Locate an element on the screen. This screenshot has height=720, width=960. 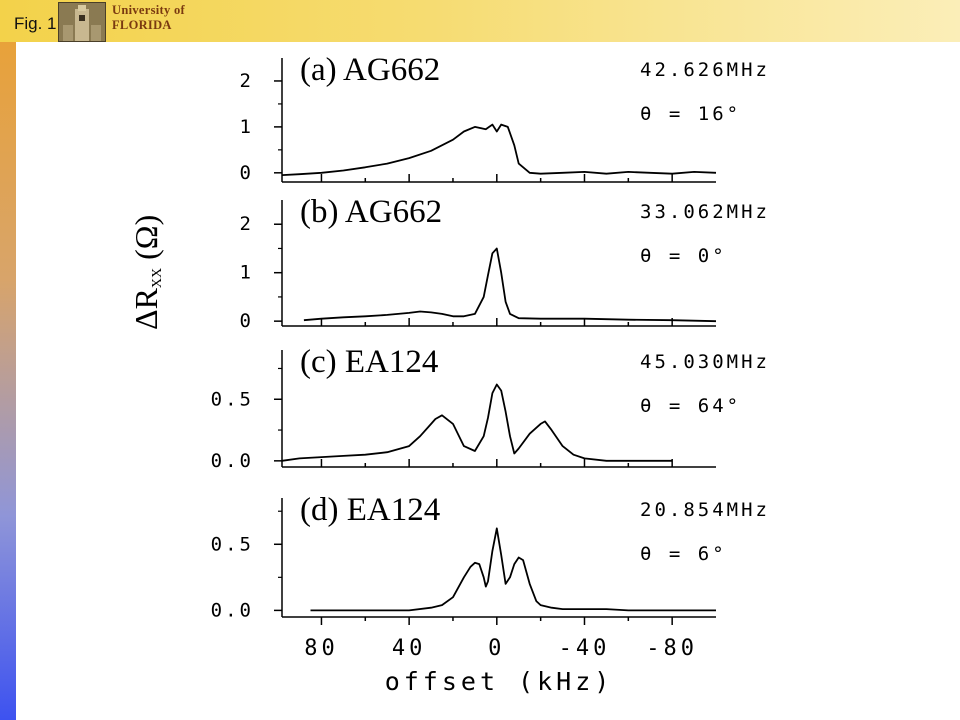
x-tick-label: 0 is located at coordinates (496, 648).